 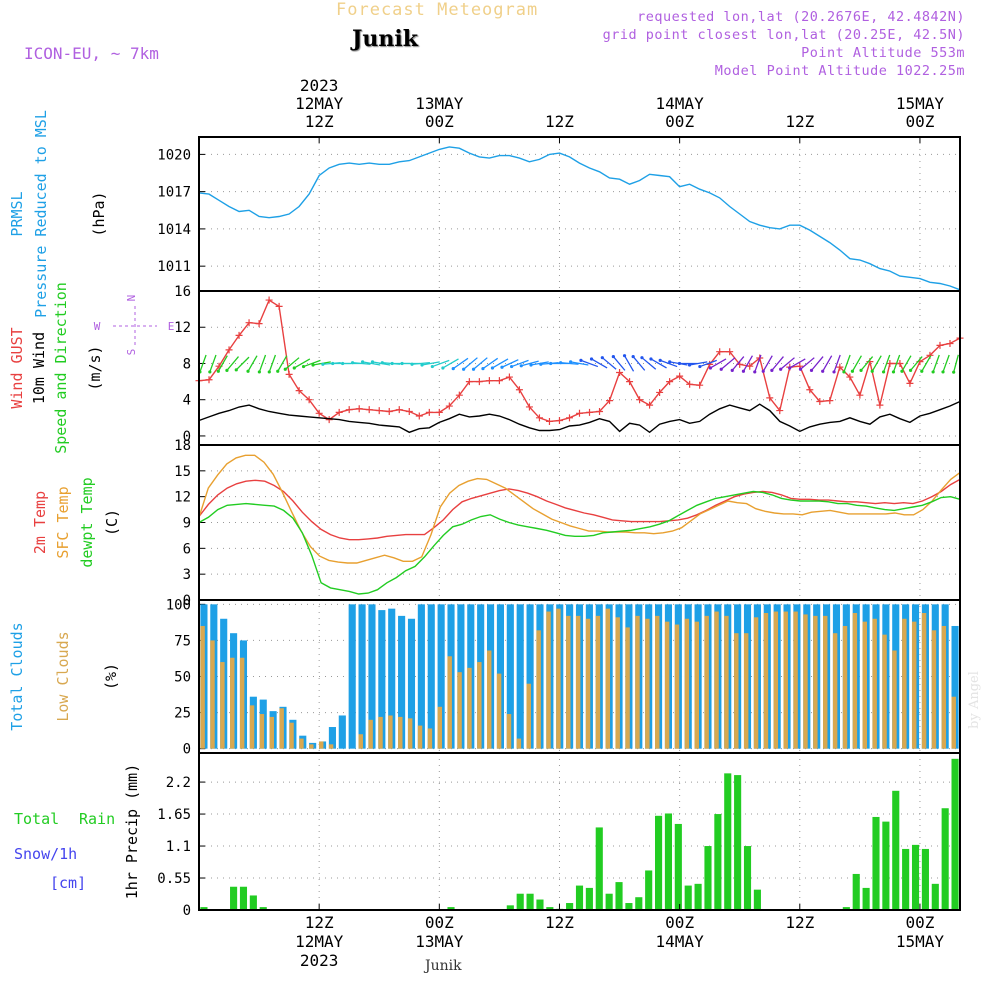 I want to click on chart-title: Forecast Meteogram, so click(x=437, y=10).